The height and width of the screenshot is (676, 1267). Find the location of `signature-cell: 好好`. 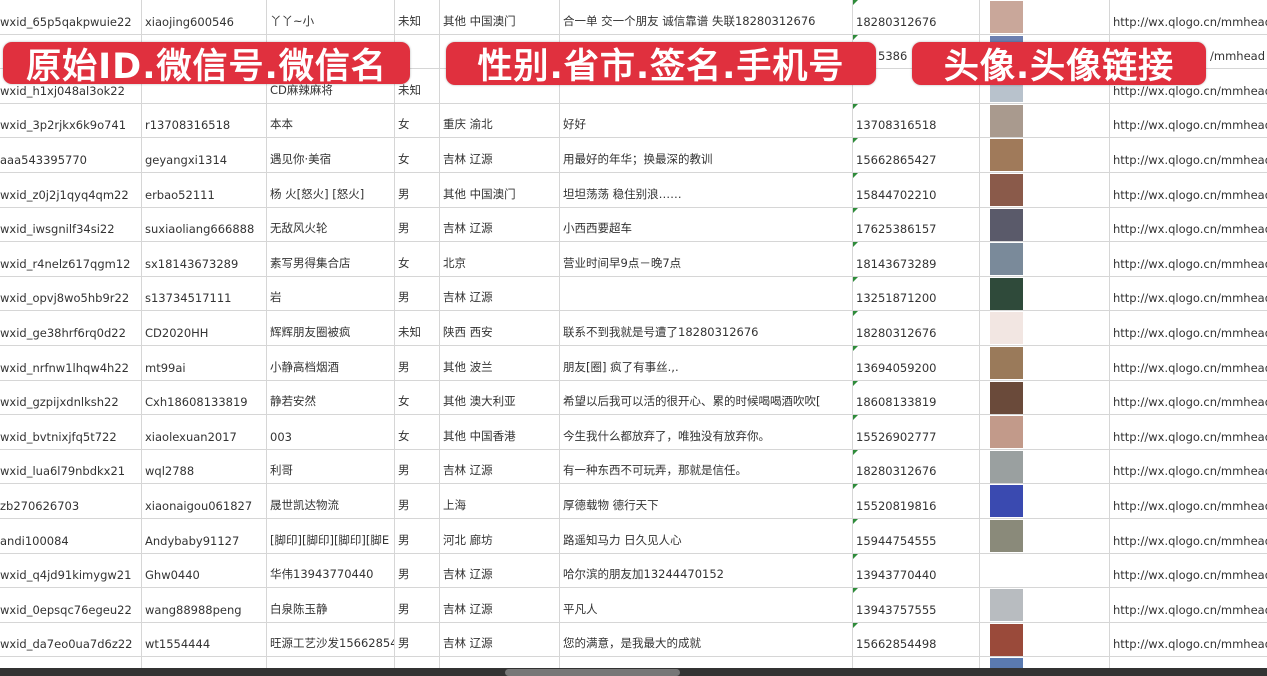

signature-cell: 好好 is located at coordinates (706, 120).